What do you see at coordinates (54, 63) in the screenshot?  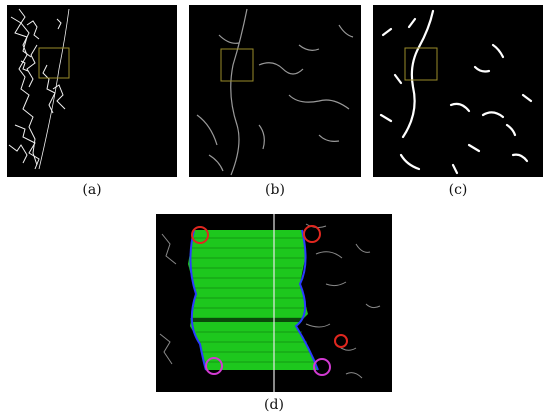 I see `panel-a-roi-box` at bounding box center [54, 63].